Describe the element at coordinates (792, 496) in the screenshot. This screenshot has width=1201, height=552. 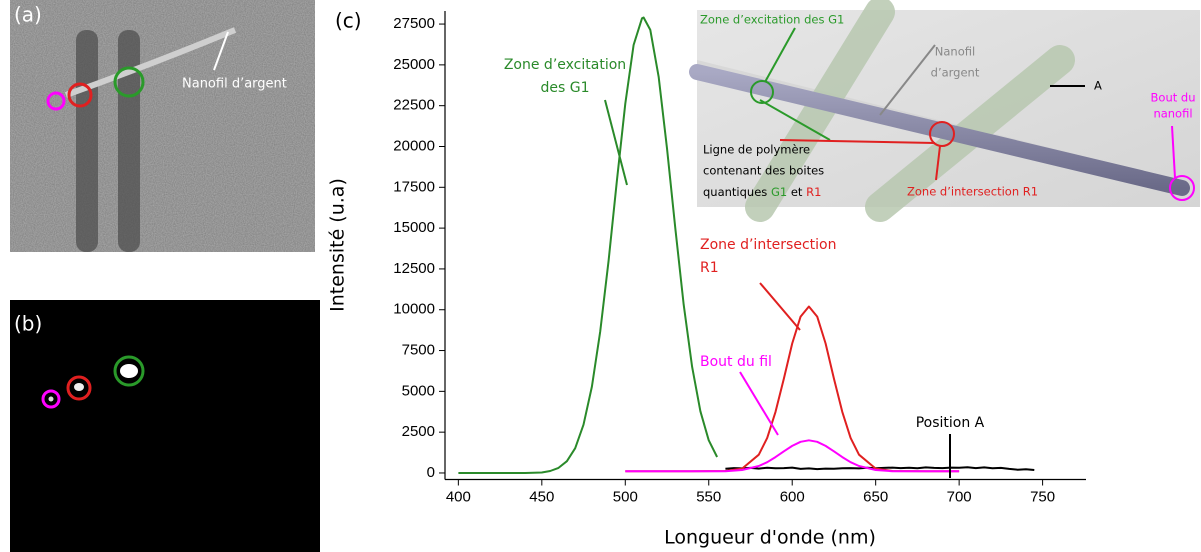
I see `x-tick-label: 600` at that location.